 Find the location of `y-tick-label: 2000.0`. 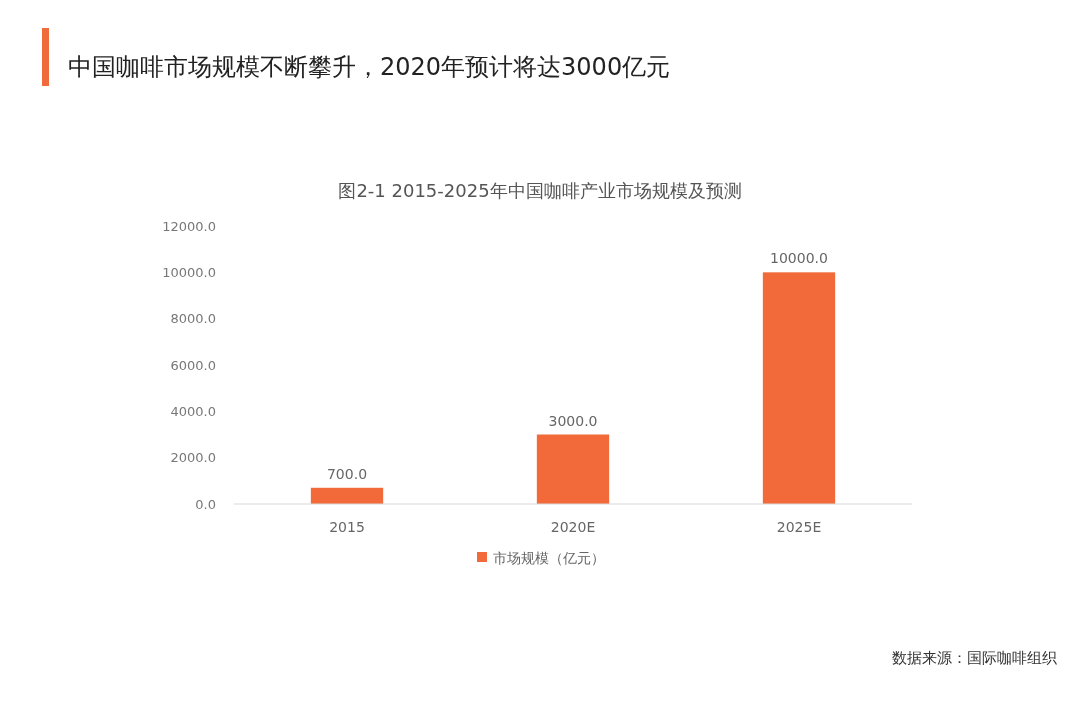

y-tick-label: 2000.0 is located at coordinates (193, 458).